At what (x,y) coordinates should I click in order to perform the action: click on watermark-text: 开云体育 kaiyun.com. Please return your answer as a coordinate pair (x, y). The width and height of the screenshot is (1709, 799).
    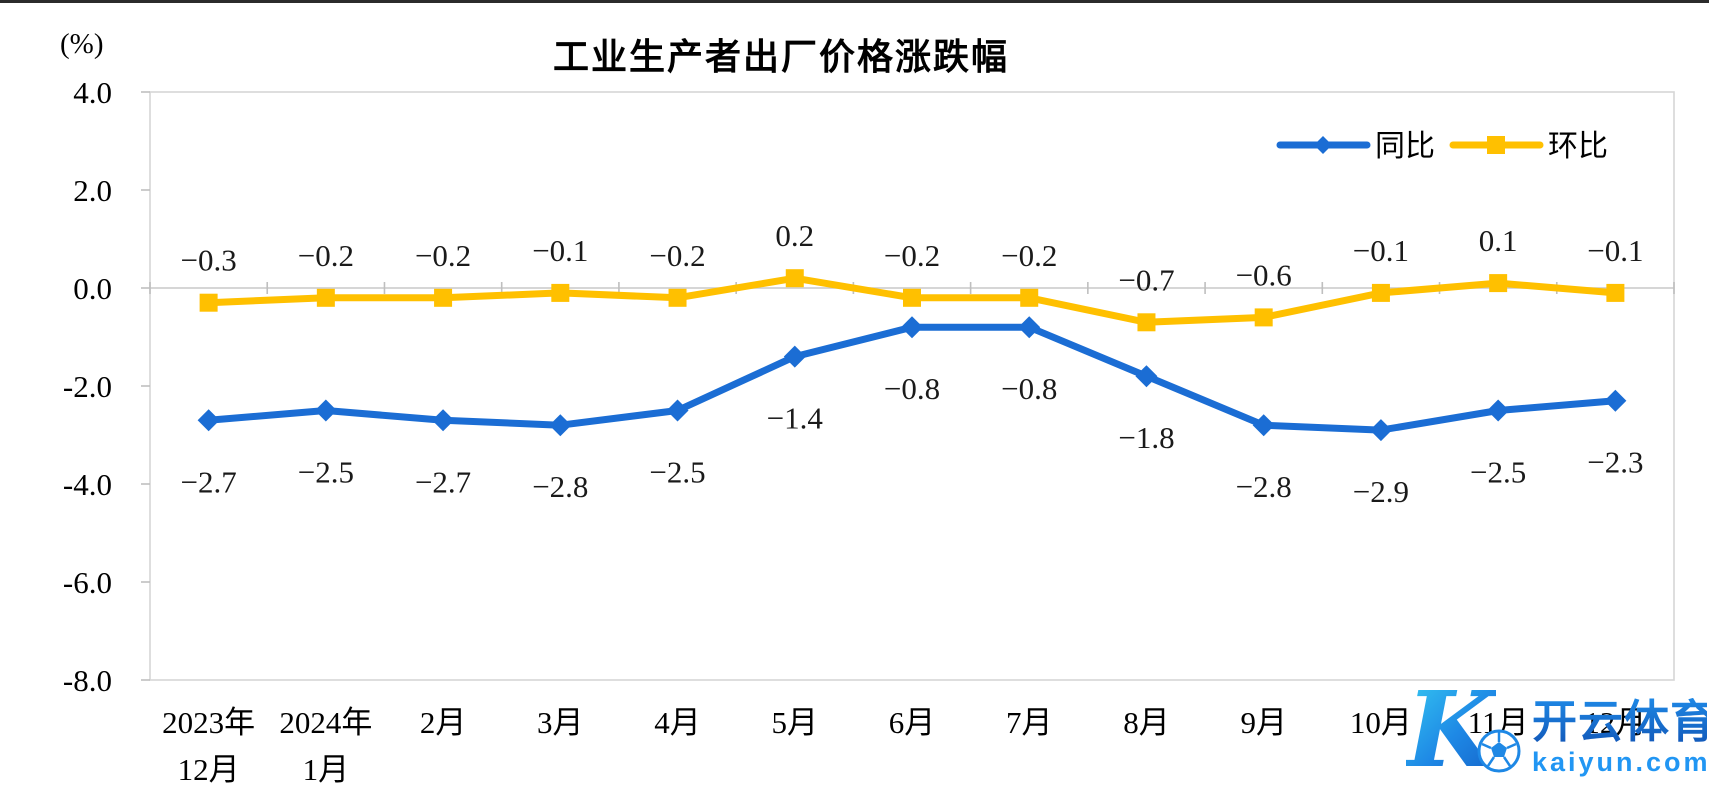
    Looking at the image, I should click on (1620, 736).